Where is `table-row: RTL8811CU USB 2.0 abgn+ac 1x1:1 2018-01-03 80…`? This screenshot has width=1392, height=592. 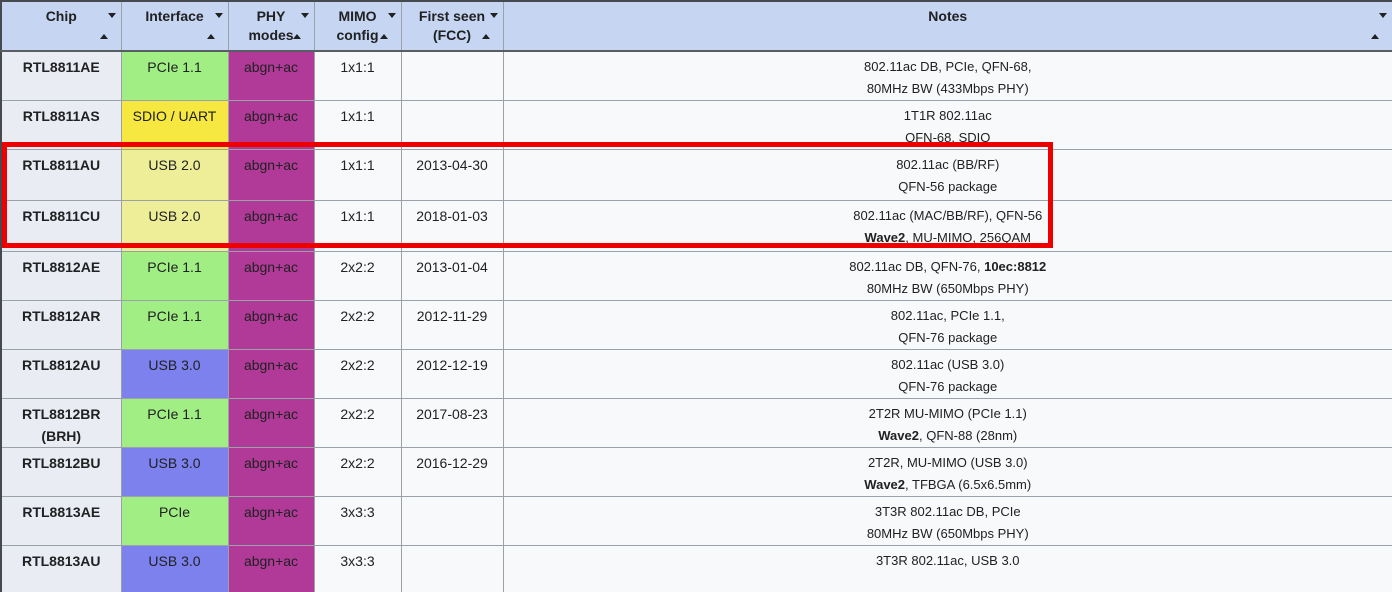
table-row: RTL8811CU USB 2.0 abgn+ac 1x1:1 2018-01-03 80… is located at coordinates (696, 226).